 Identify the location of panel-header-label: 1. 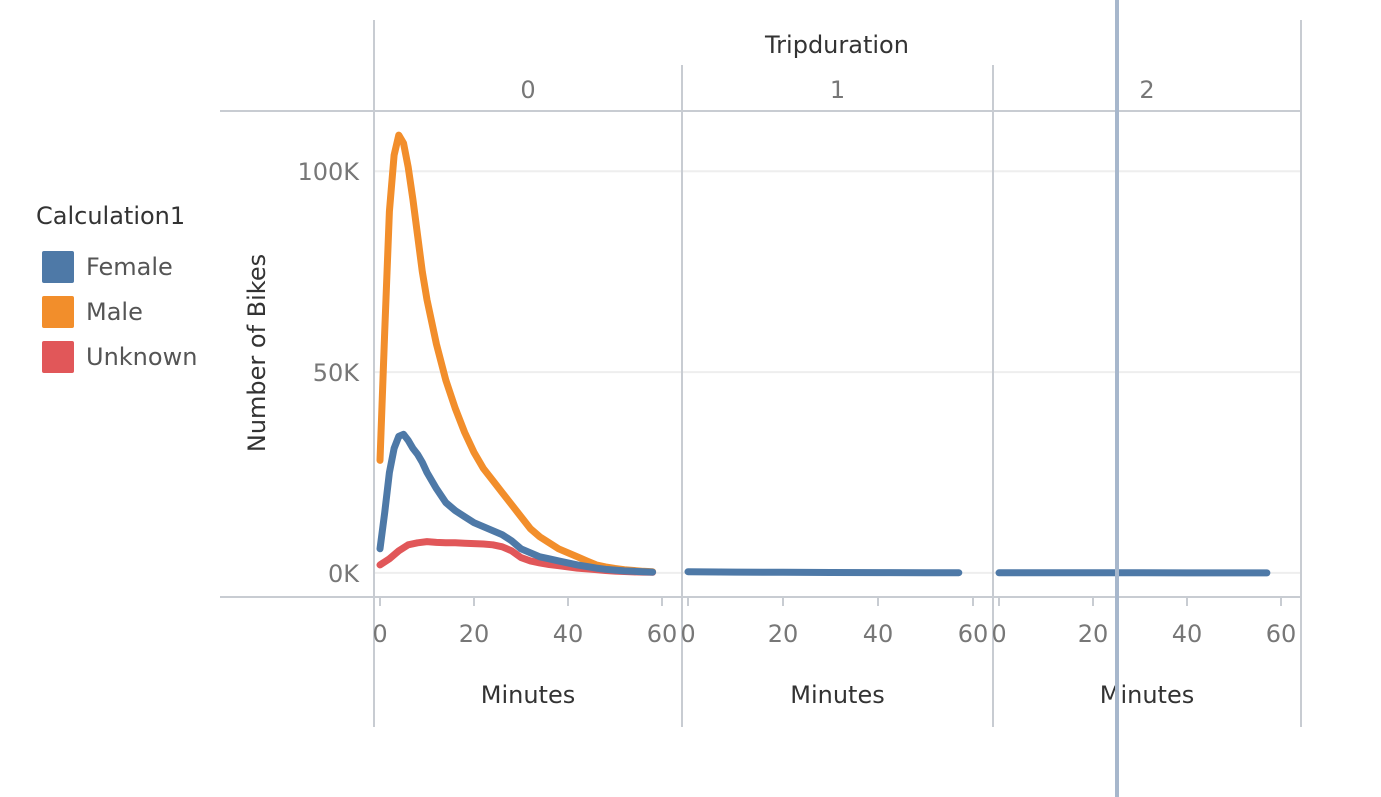
(837, 90).